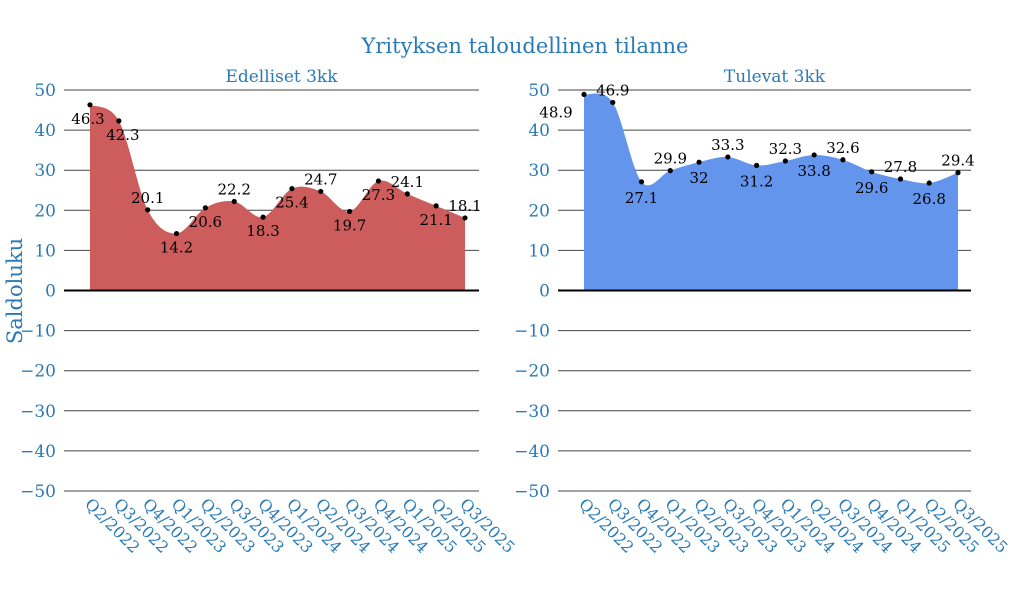  Describe the element at coordinates (320, 179) in the screenshot. I see `data-label: 24.7` at that location.